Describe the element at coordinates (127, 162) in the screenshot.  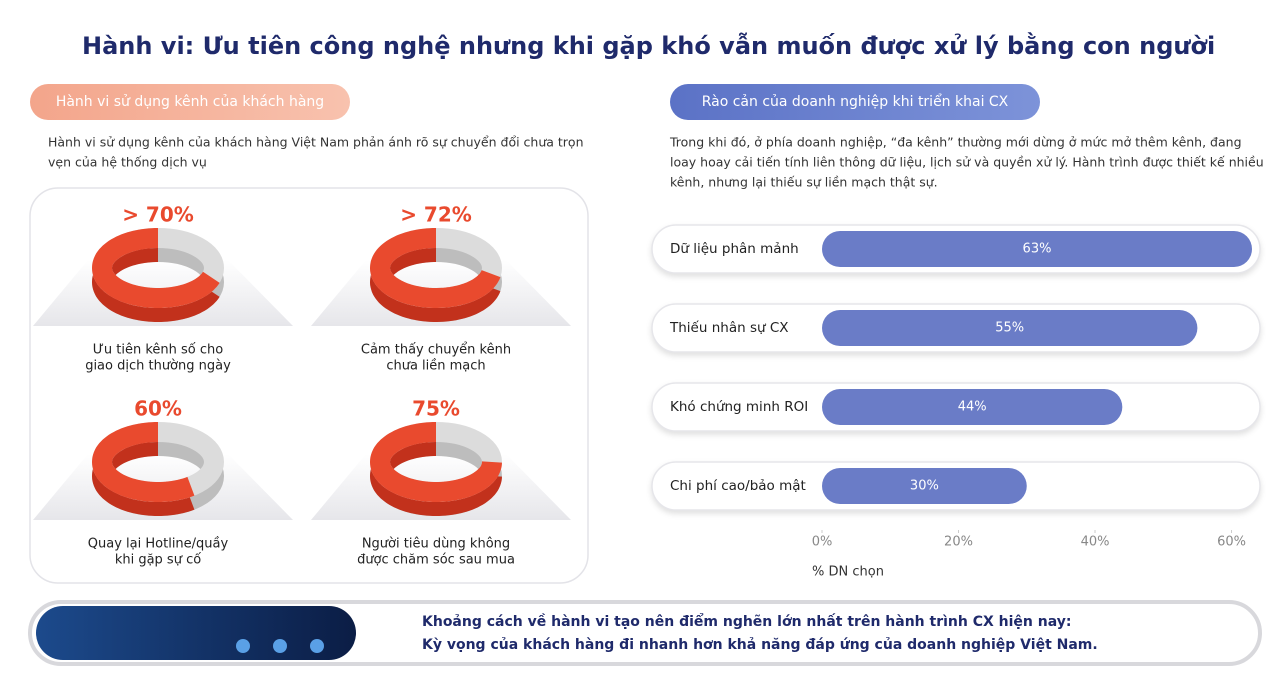
I see `left-paragraph: vẹn của hệ thống dịch vụ` at that location.